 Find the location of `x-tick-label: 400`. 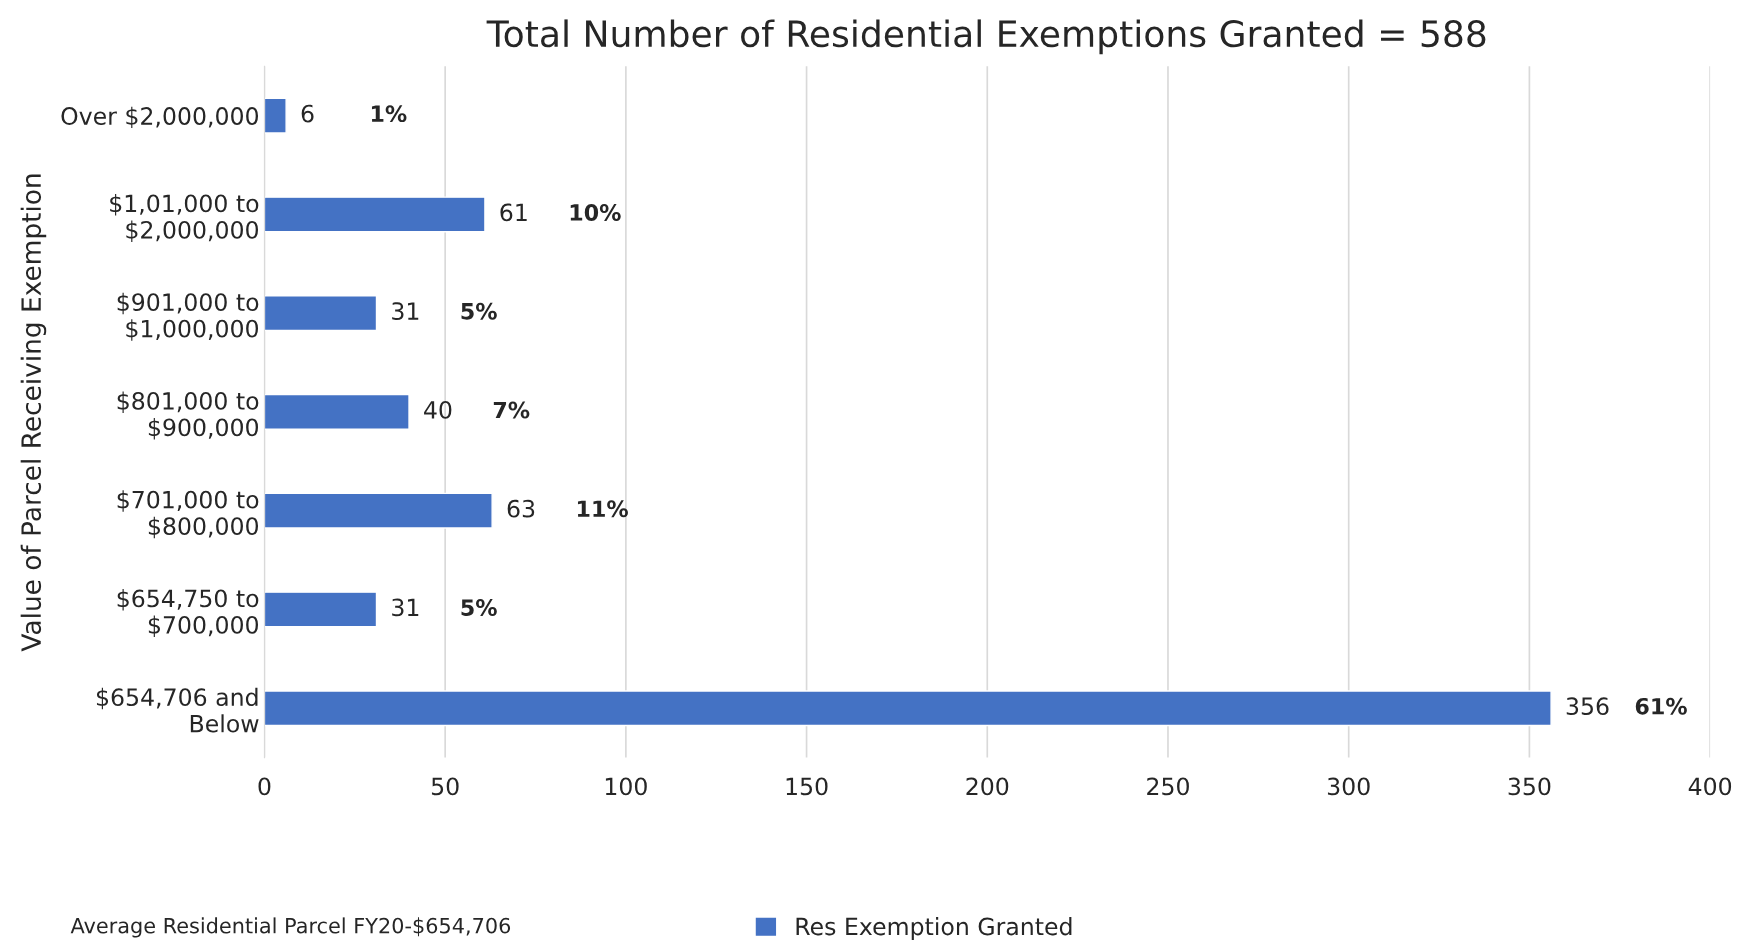

x-tick-label: 400 is located at coordinates (1710, 786).